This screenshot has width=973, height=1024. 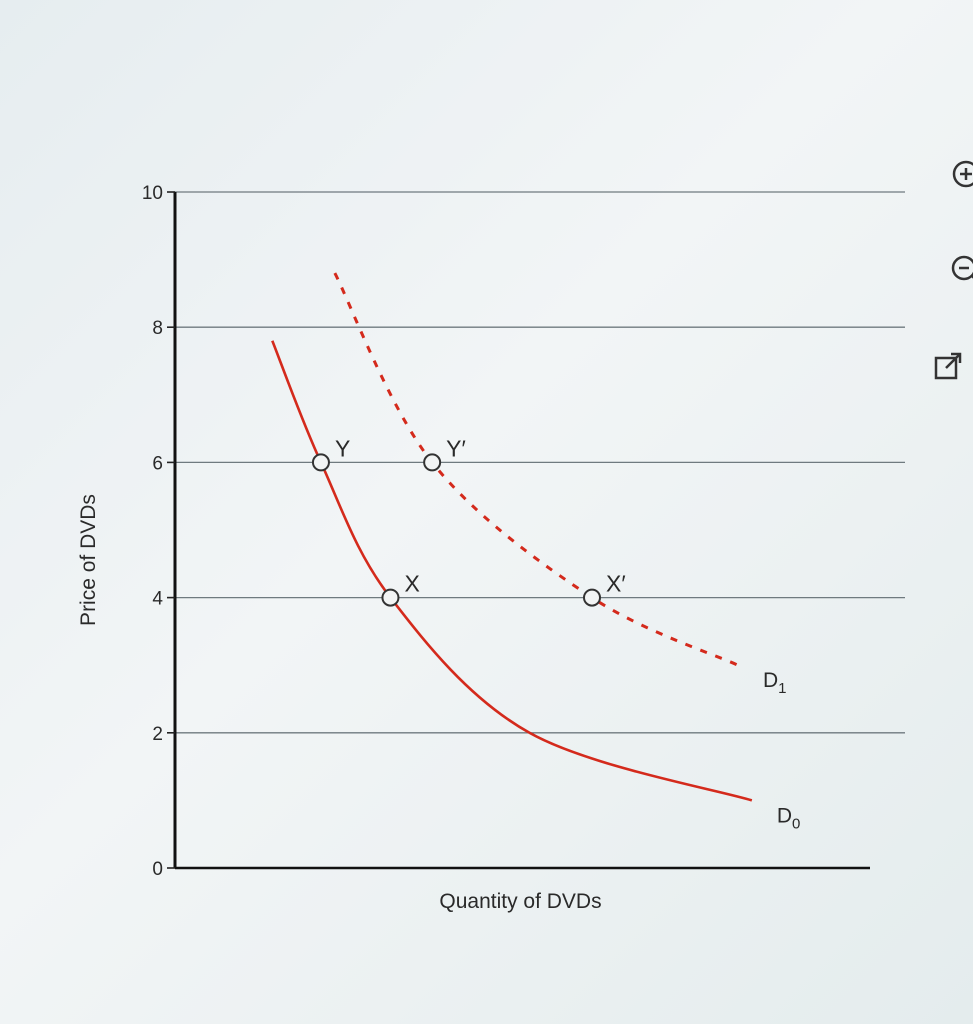 I want to click on y-tick-label: 6, so click(x=157, y=463).